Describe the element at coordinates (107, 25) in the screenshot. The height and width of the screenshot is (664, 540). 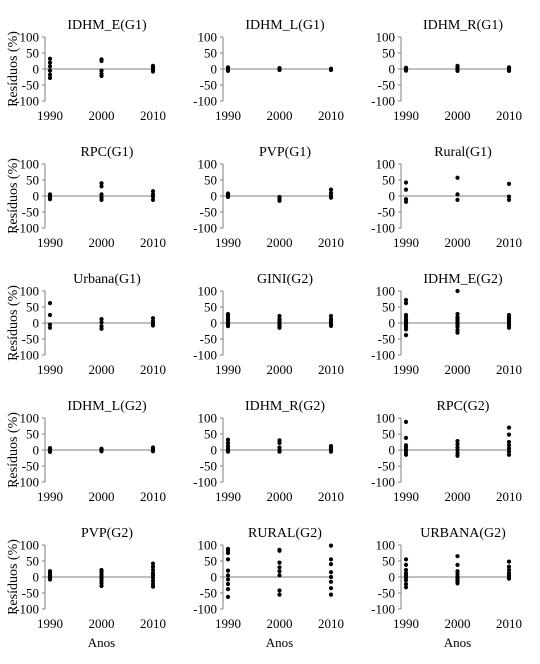
I see `chart-title: IDHM_E(G1)` at that location.